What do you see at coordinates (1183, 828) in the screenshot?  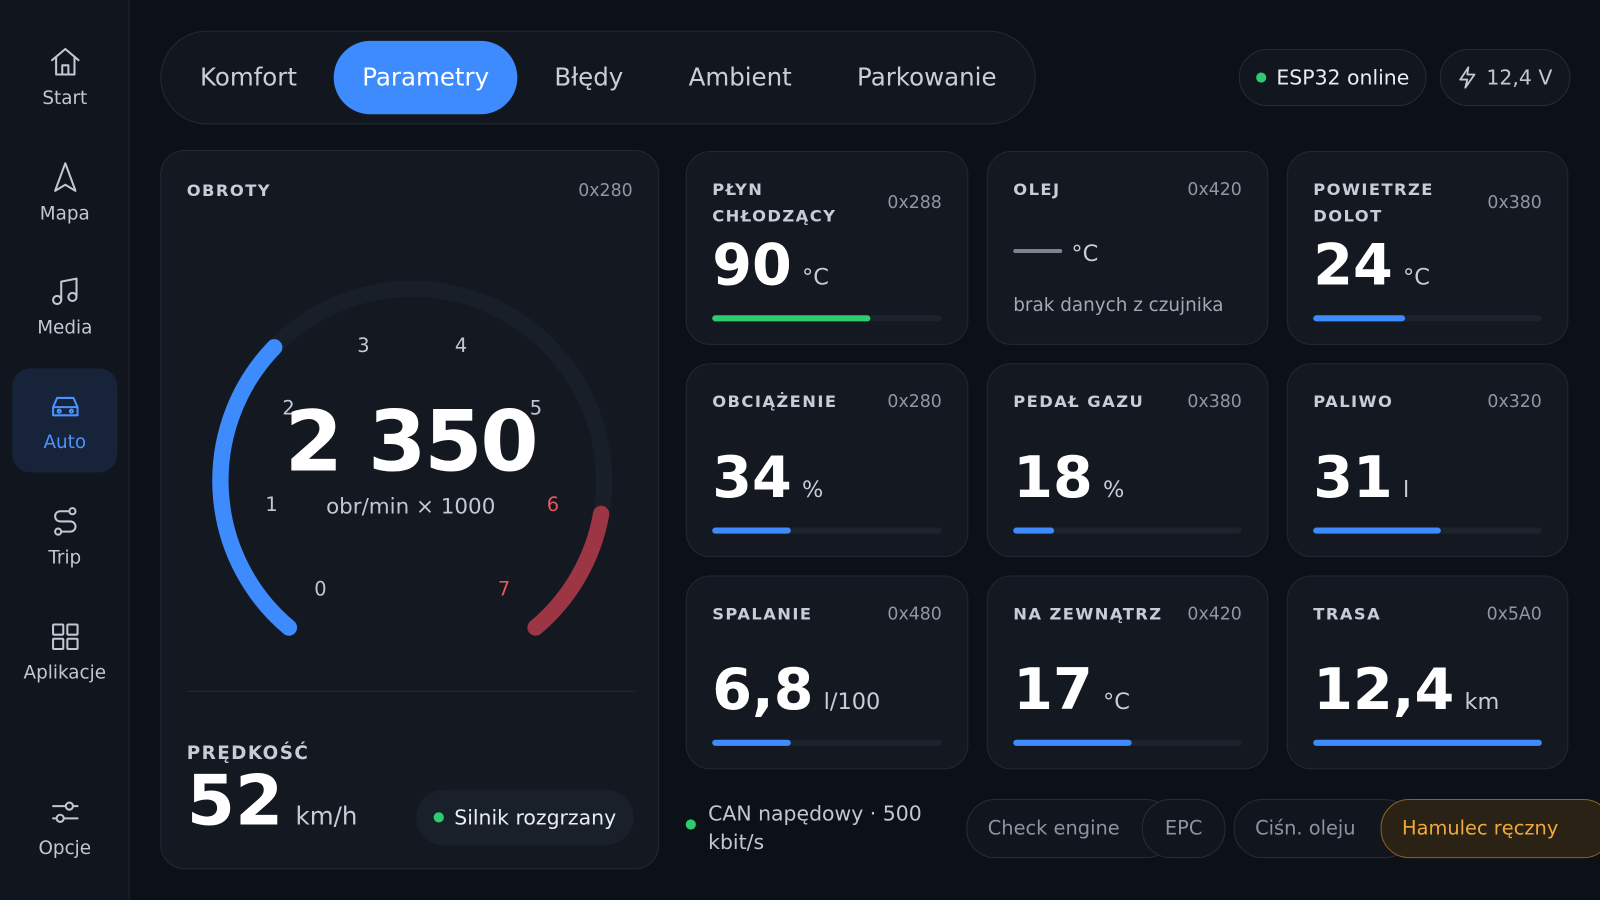 I see `warning-chip: EPC` at bounding box center [1183, 828].